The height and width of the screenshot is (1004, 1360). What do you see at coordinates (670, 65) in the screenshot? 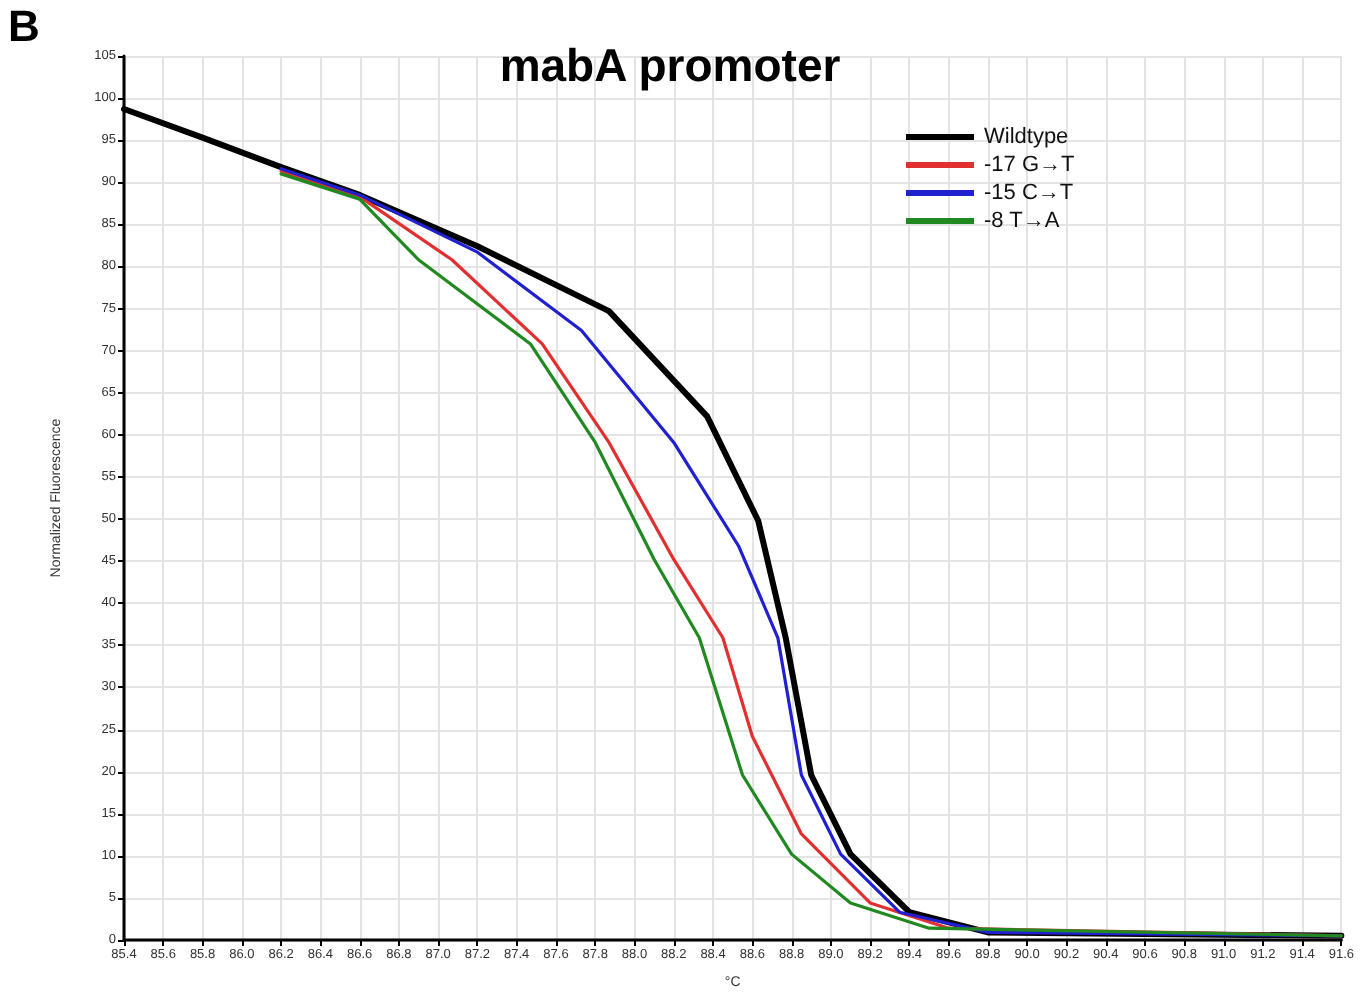
I see `chart-title: mabA promoter` at bounding box center [670, 65].